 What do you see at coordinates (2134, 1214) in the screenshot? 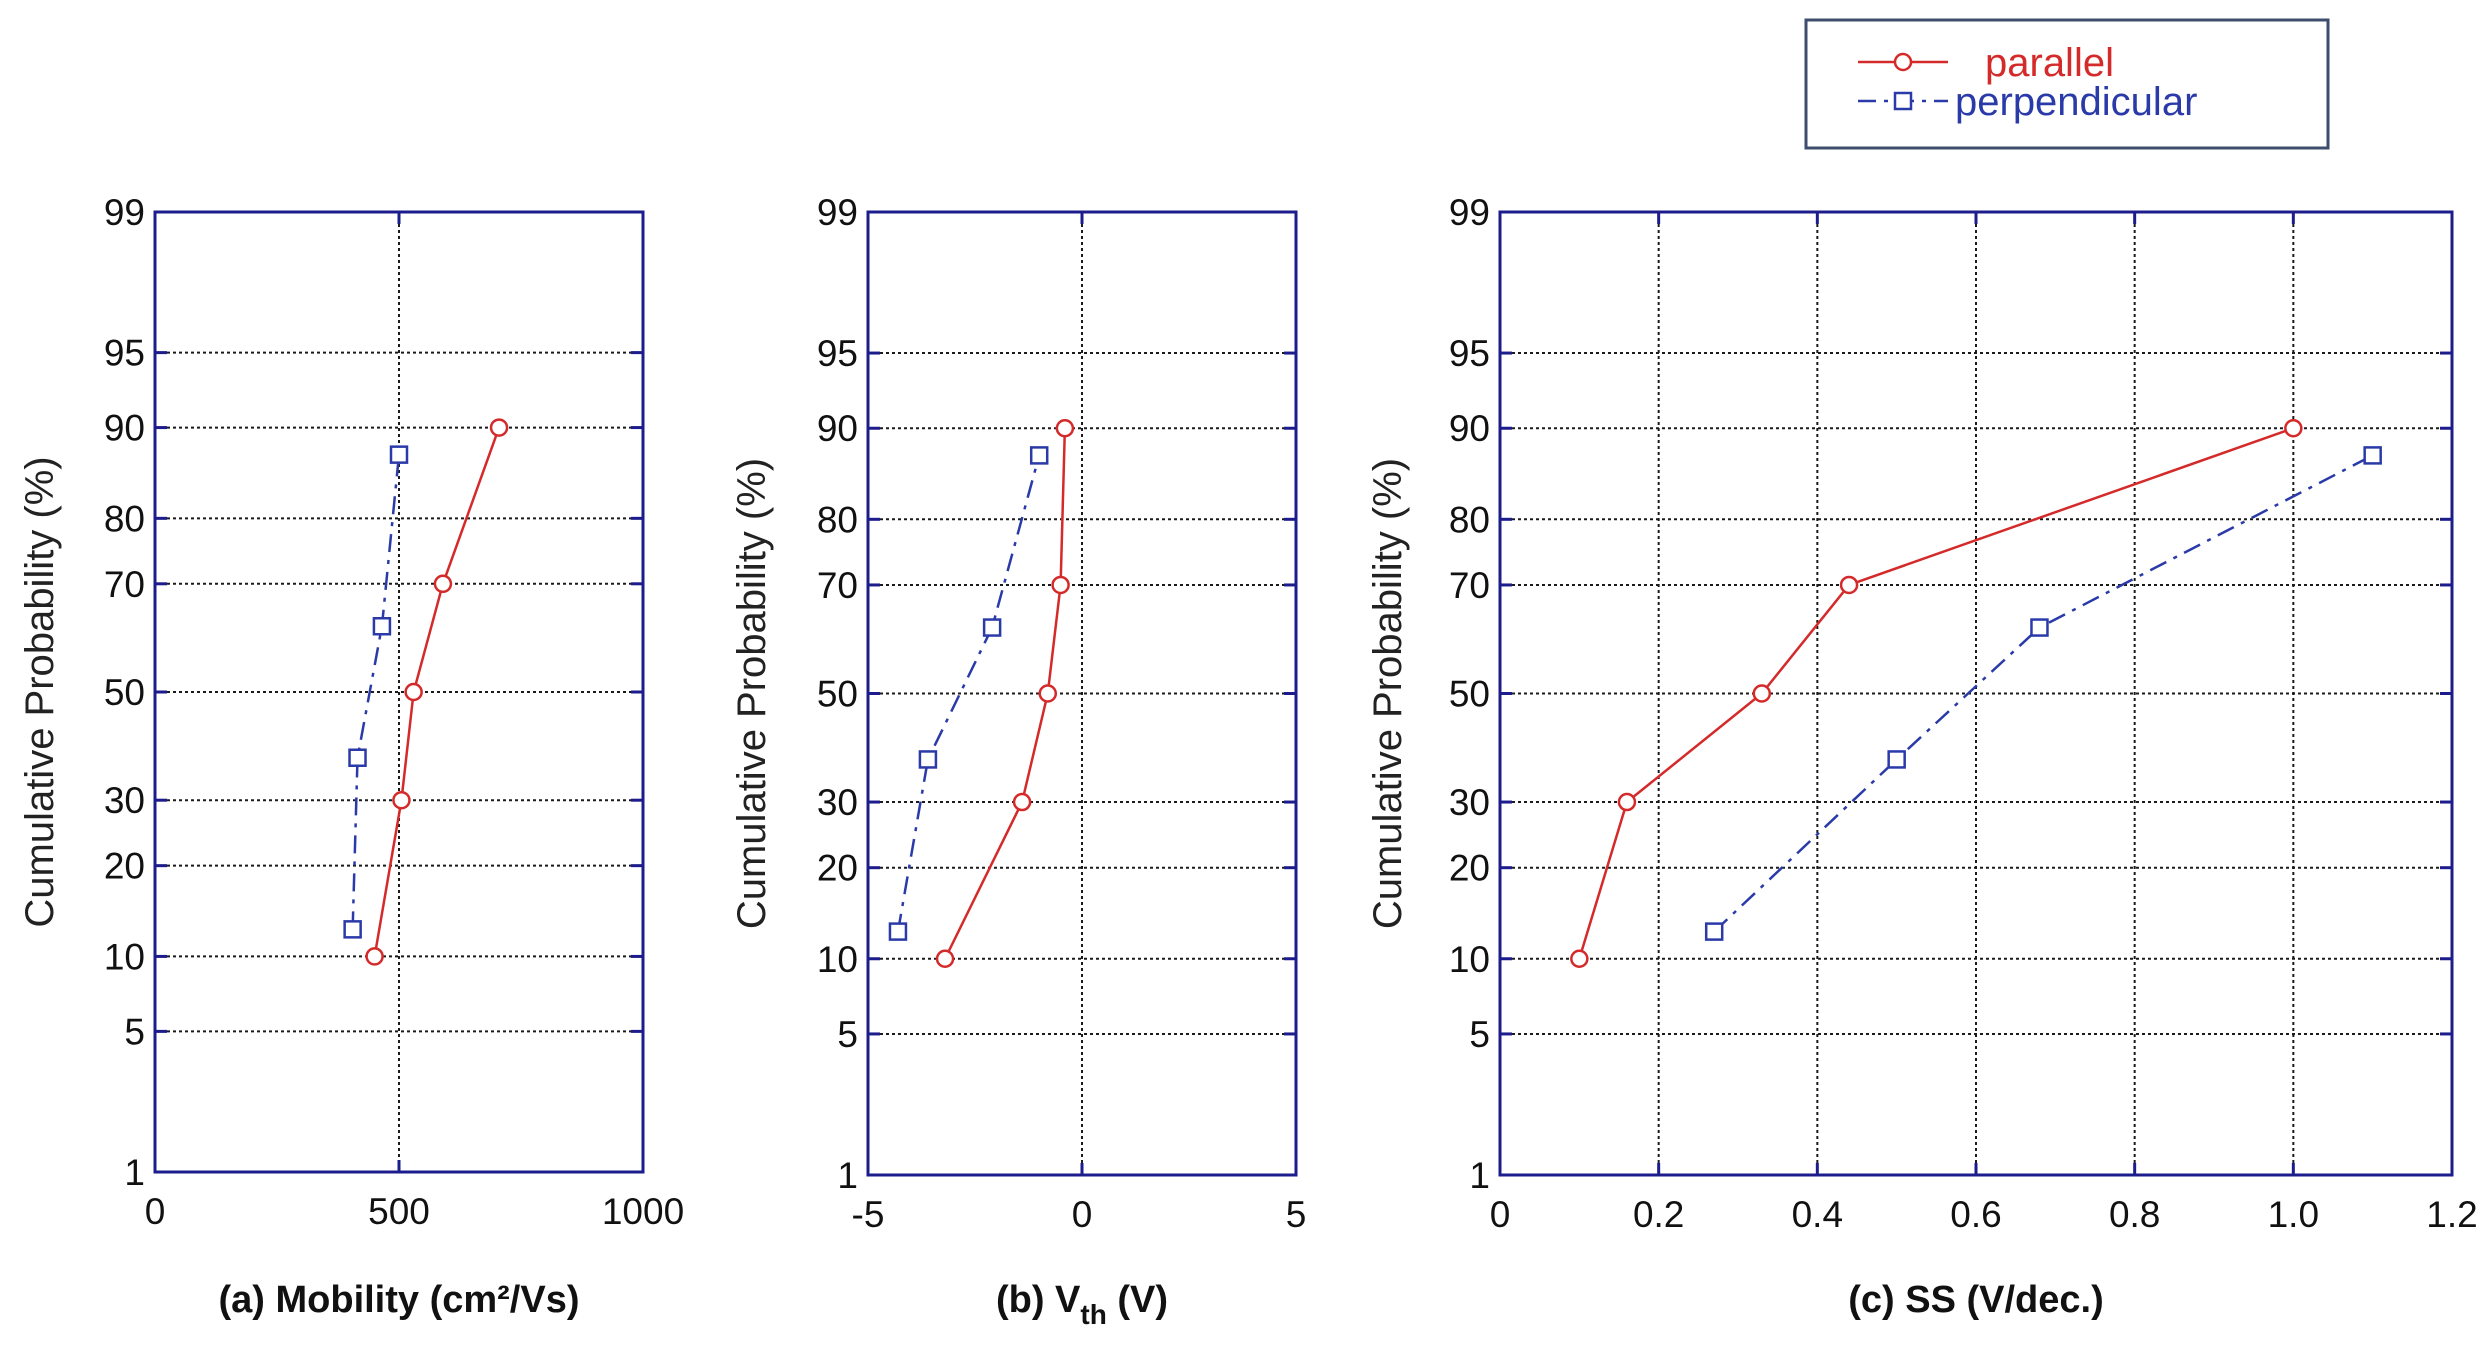
I see `x-tick-label: 0.8` at bounding box center [2134, 1214].